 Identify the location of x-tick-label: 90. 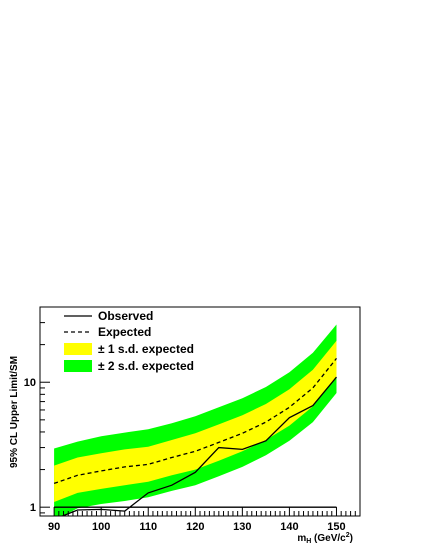
(54, 527).